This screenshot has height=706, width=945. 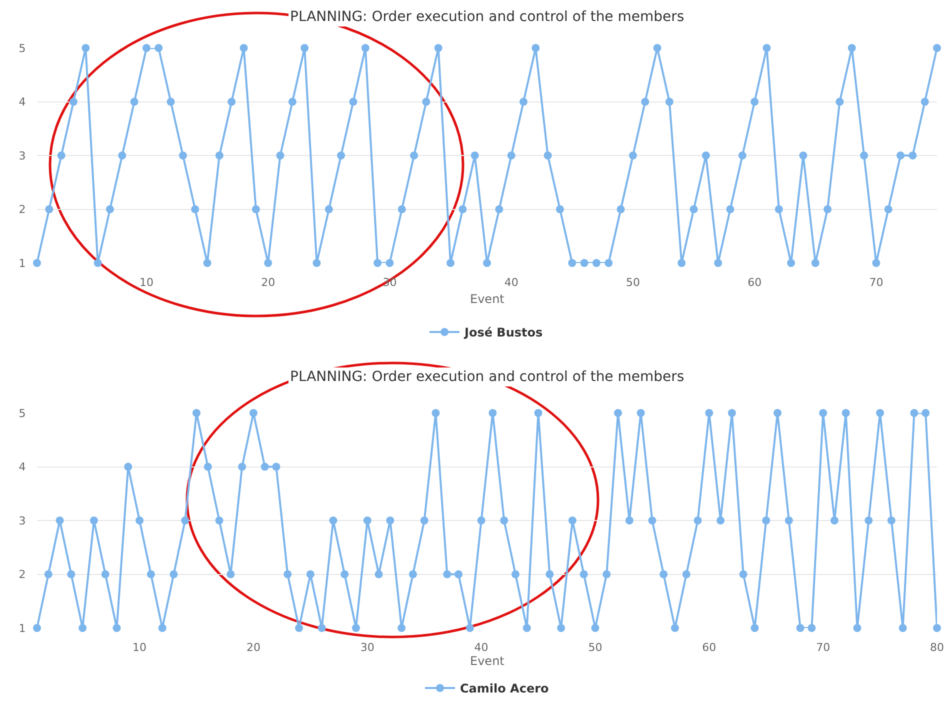 What do you see at coordinates (504, 689) in the screenshot?
I see `legend-label: Camilo Acero` at bounding box center [504, 689].